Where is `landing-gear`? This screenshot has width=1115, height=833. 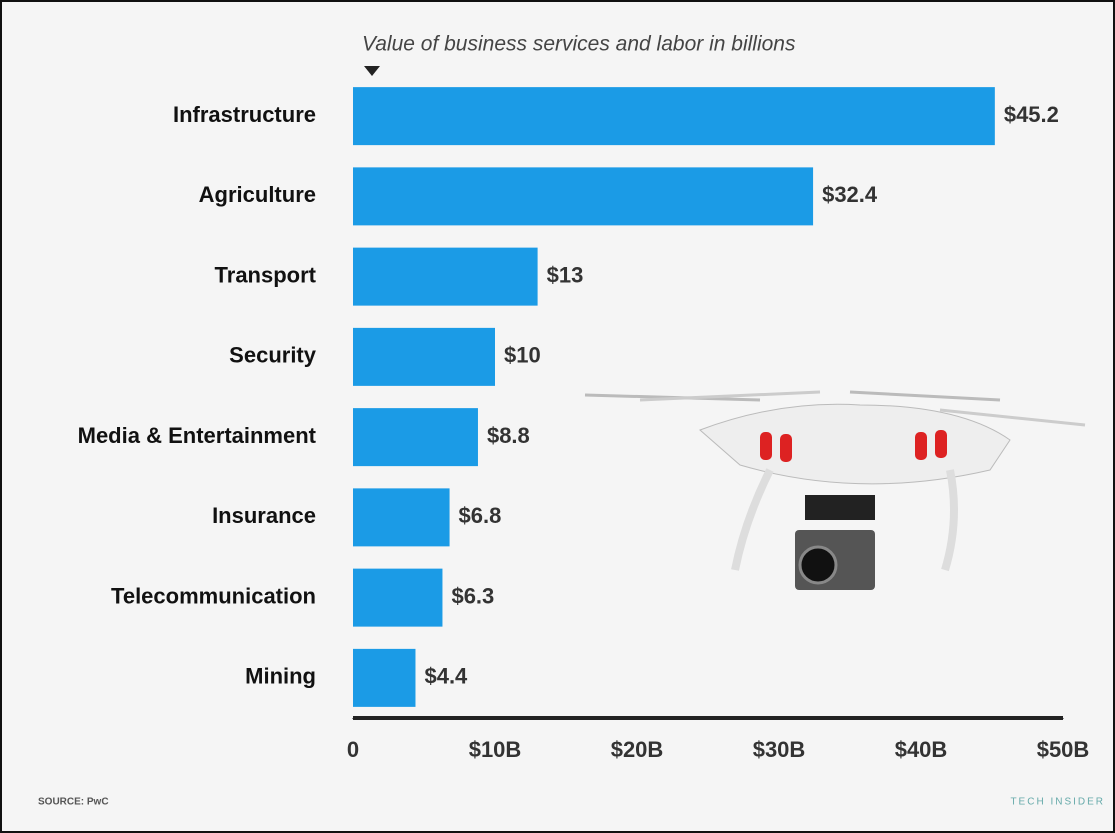
landing-gear is located at coordinates (844, 520).